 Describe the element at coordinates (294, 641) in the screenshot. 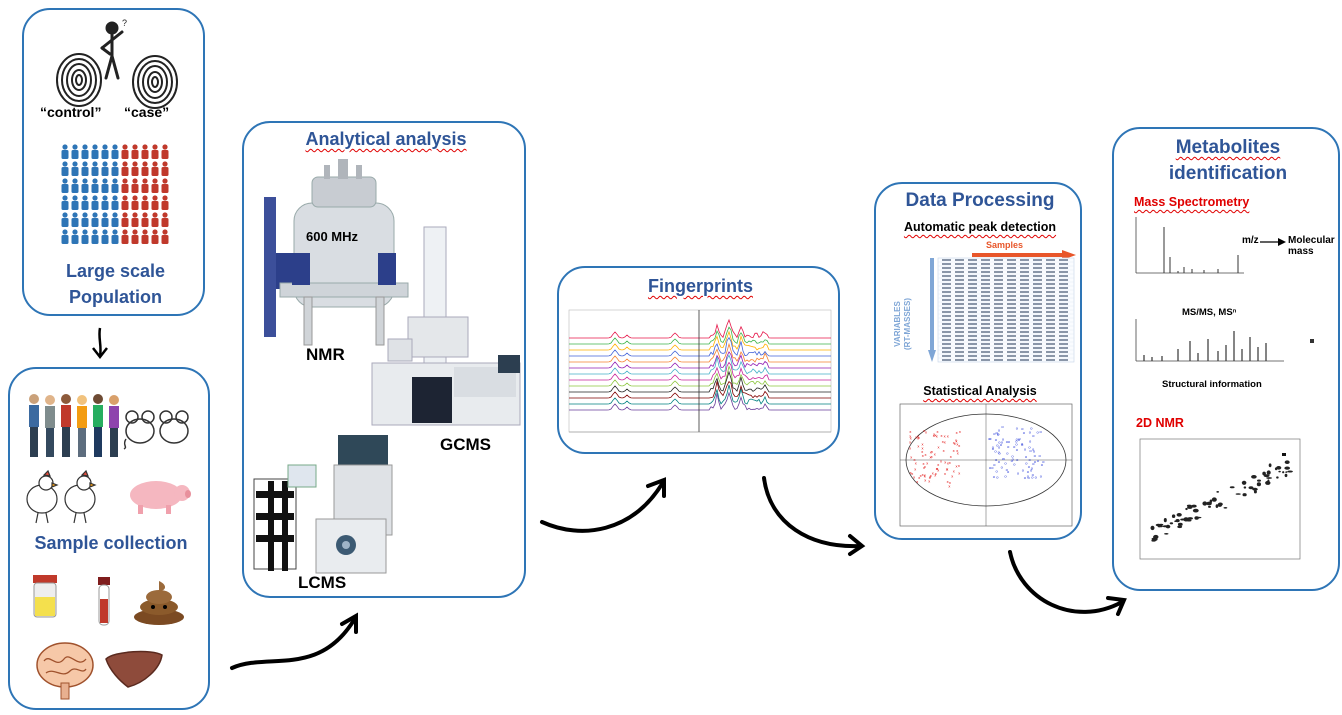

I see `flow-arrow-1-icon` at that location.